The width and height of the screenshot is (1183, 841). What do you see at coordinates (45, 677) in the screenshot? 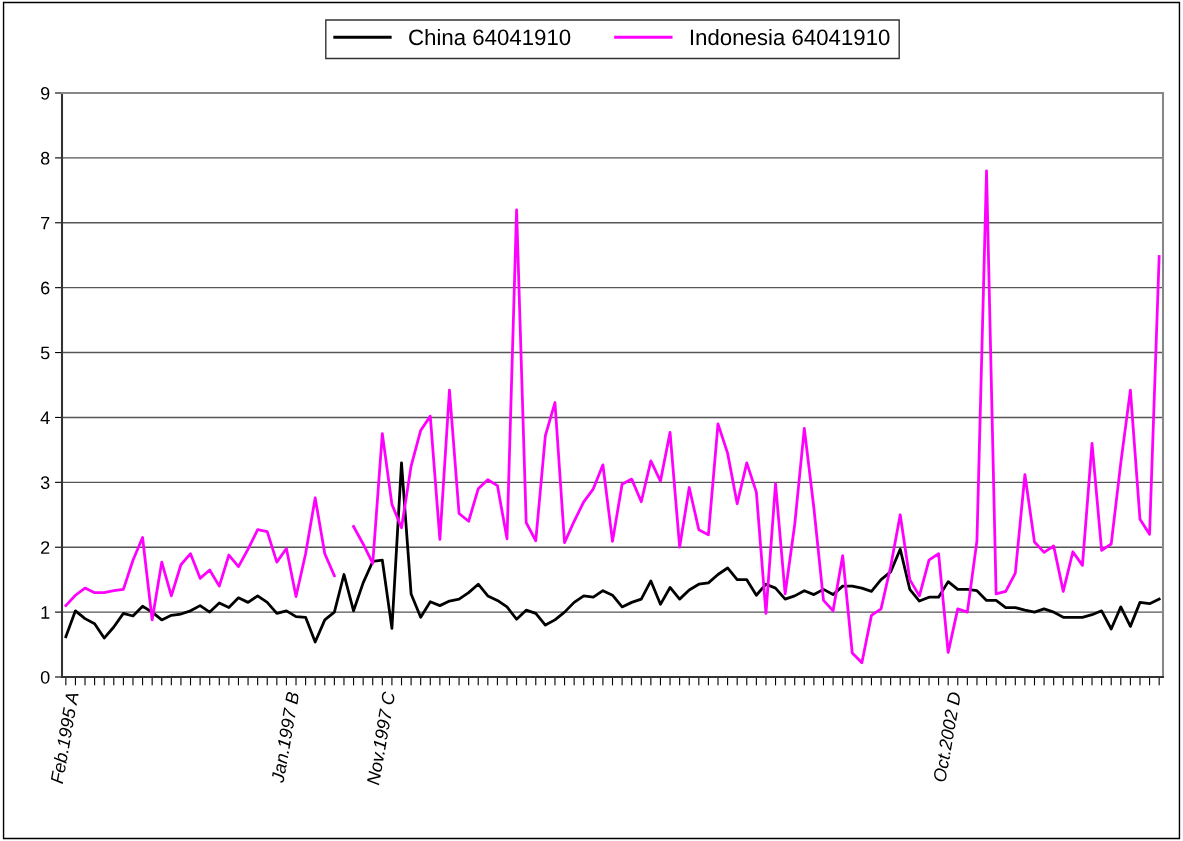
I see `y-tick-label: 0` at bounding box center [45, 677].